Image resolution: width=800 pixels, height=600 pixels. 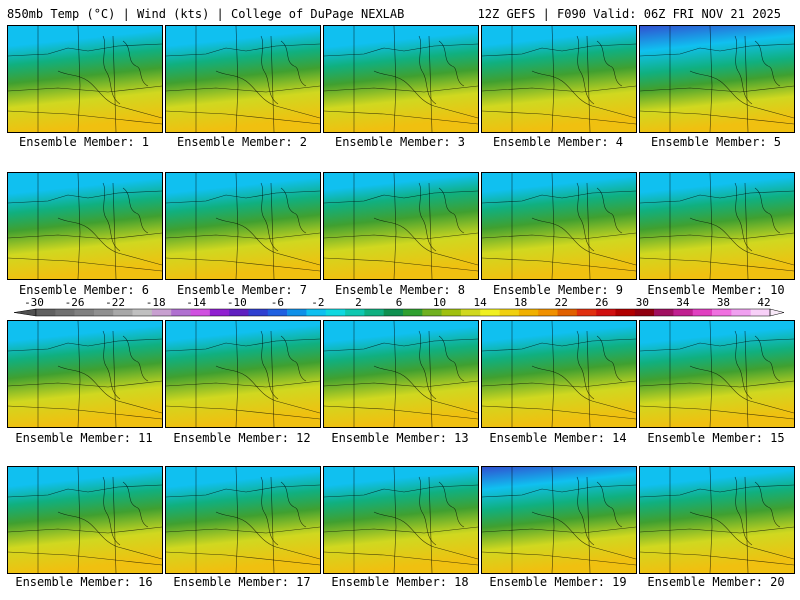 What do you see at coordinates (642, 302) in the screenshot?
I see `colorbar-tick-label: 30` at bounding box center [642, 302].